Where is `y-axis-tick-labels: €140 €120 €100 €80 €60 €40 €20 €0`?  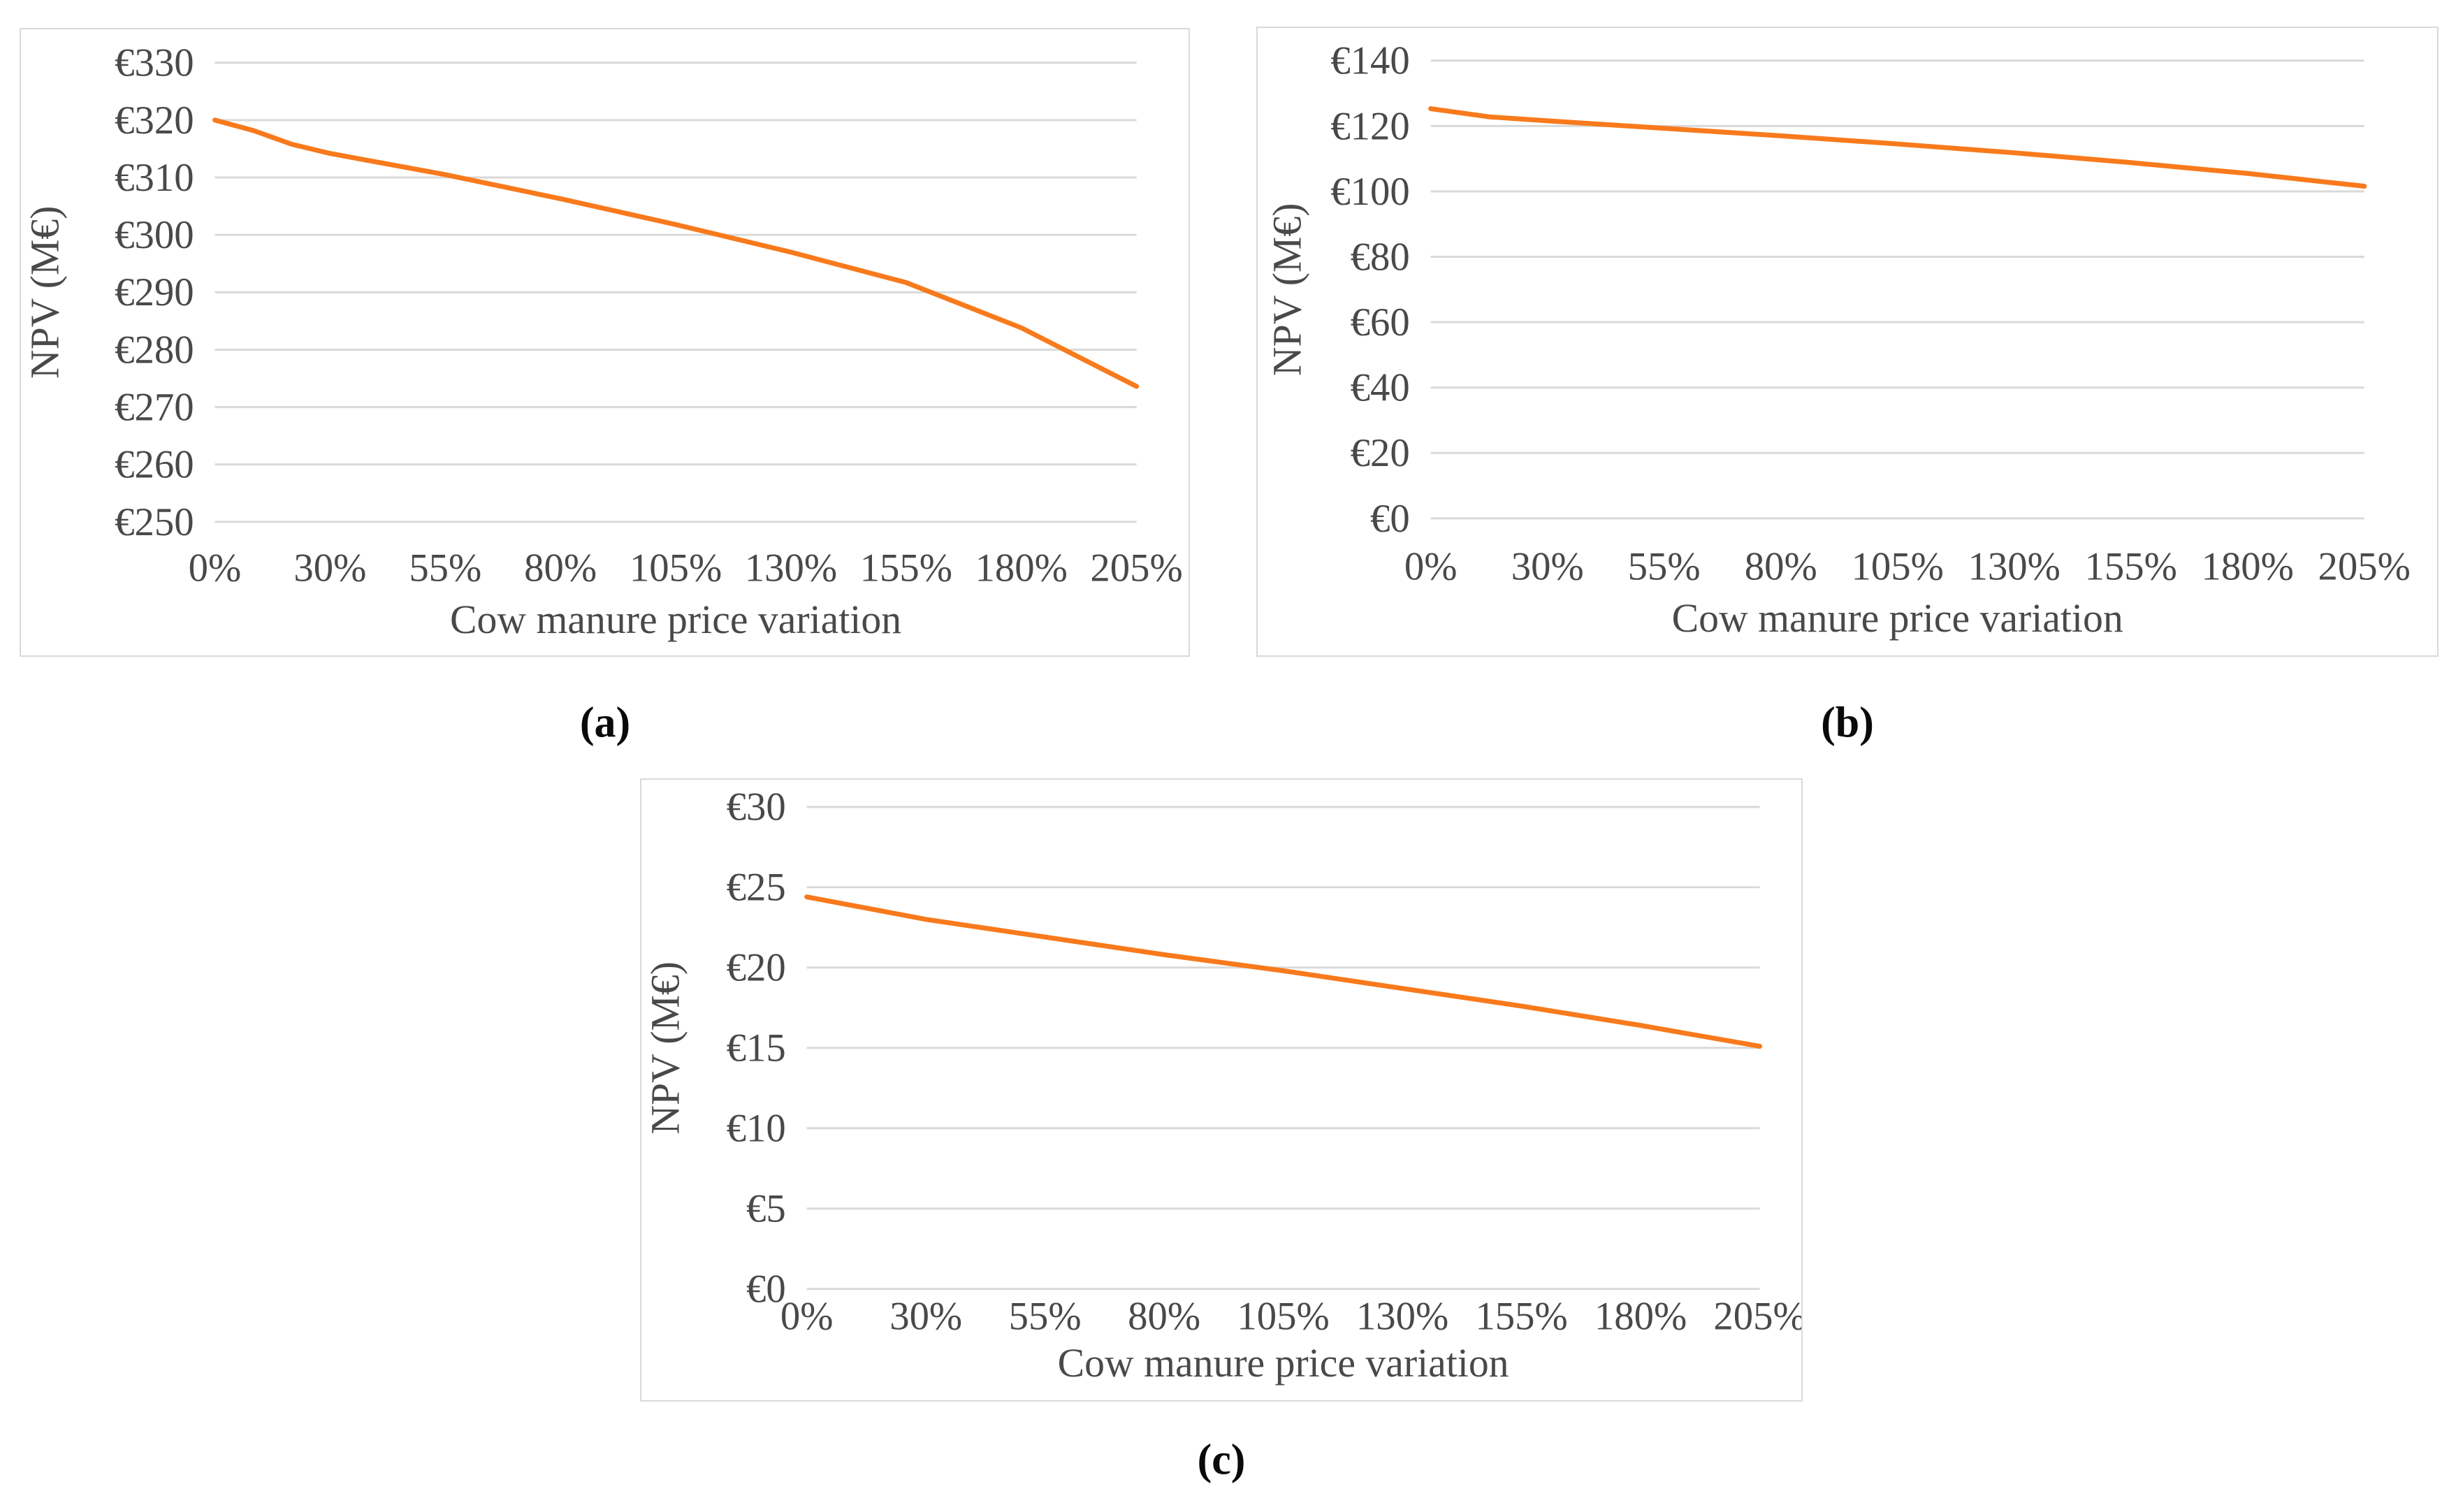
y-axis-tick-labels: €140 €120 €100 €80 €60 €40 €20 €0 is located at coordinates (1369, 290).